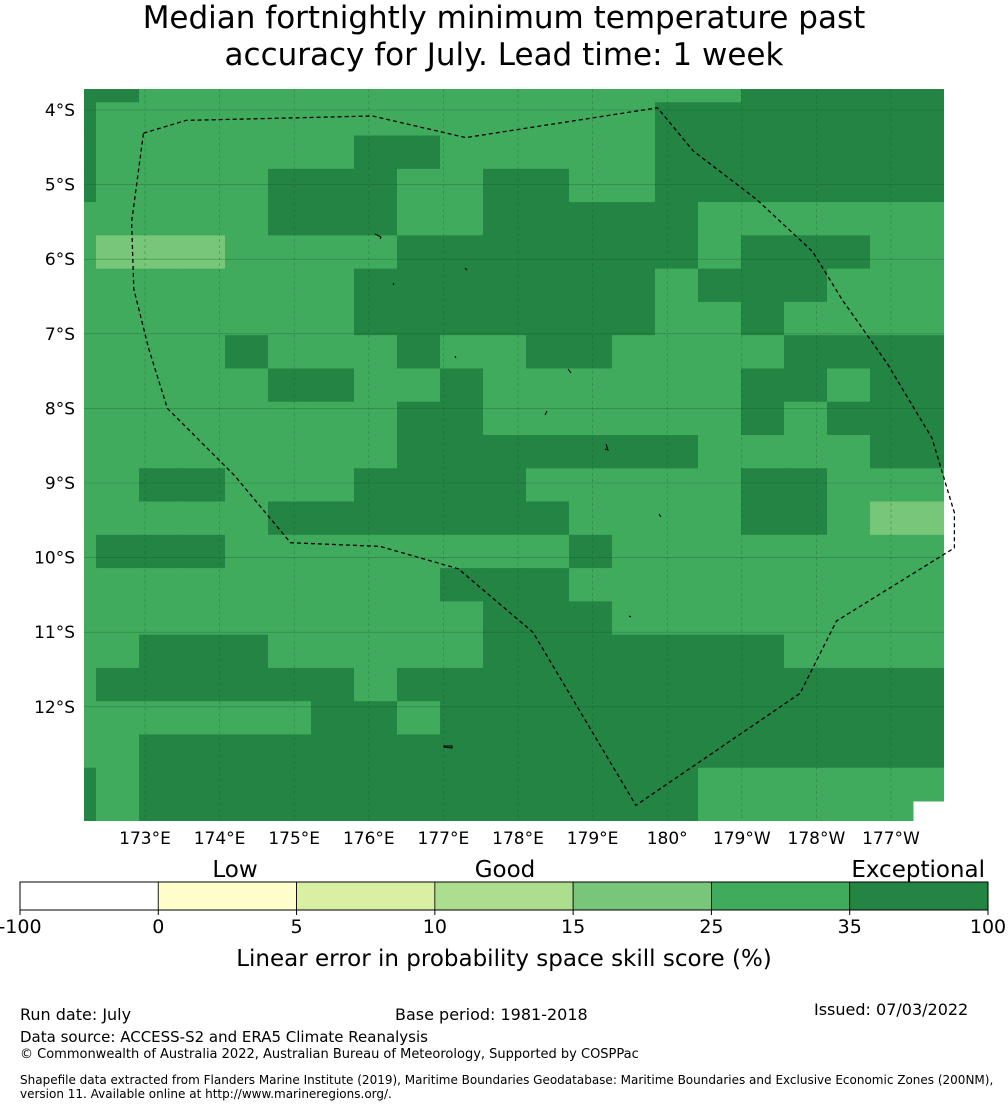 This screenshot has width=1008, height=1110. I want to click on latitude-labels: 4°S 5°S 6°S 7°S 8°S 9°S 10°S 11°S 12°S, so click(54, 409).